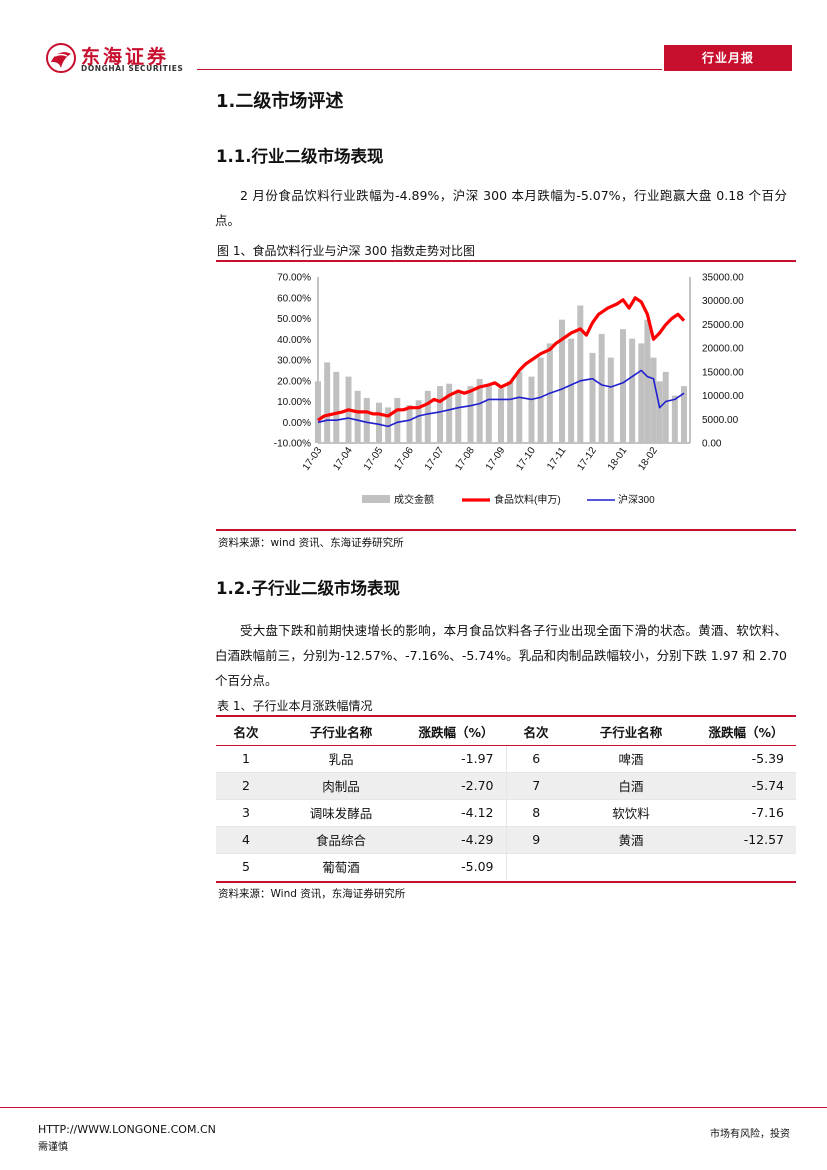 The image size is (827, 1170). Describe the element at coordinates (53, 1147) in the screenshot. I see `footer-risk-note-continued: 需谨慎` at that location.